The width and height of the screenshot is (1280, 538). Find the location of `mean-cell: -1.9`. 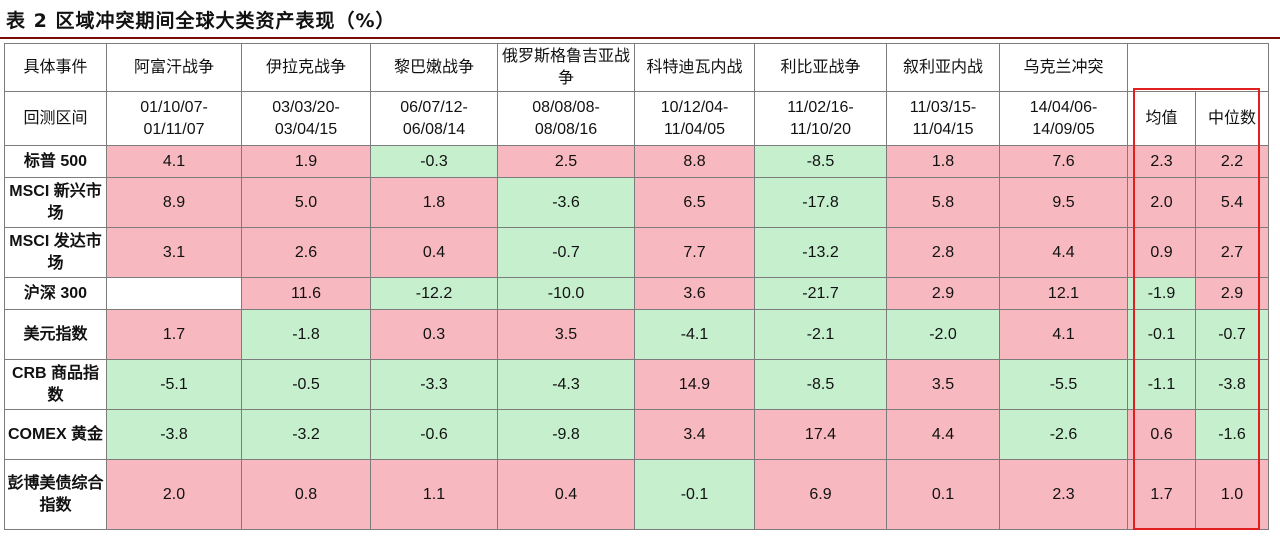

mean-cell: -1.9 is located at coordinates (1161, 293).